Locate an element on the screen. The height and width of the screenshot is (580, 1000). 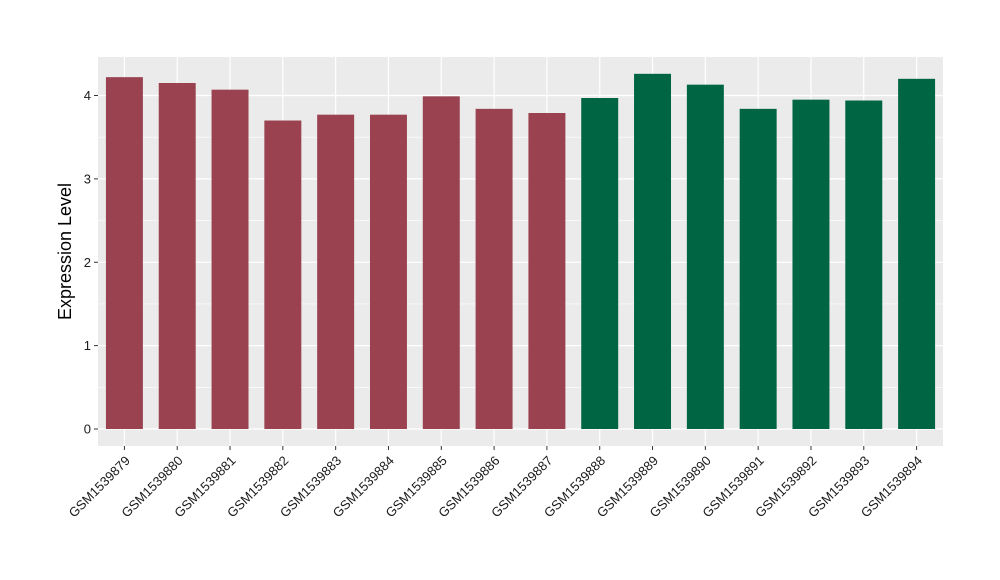
y-axis-title: Expression Level is located at coordinates (65, 251).